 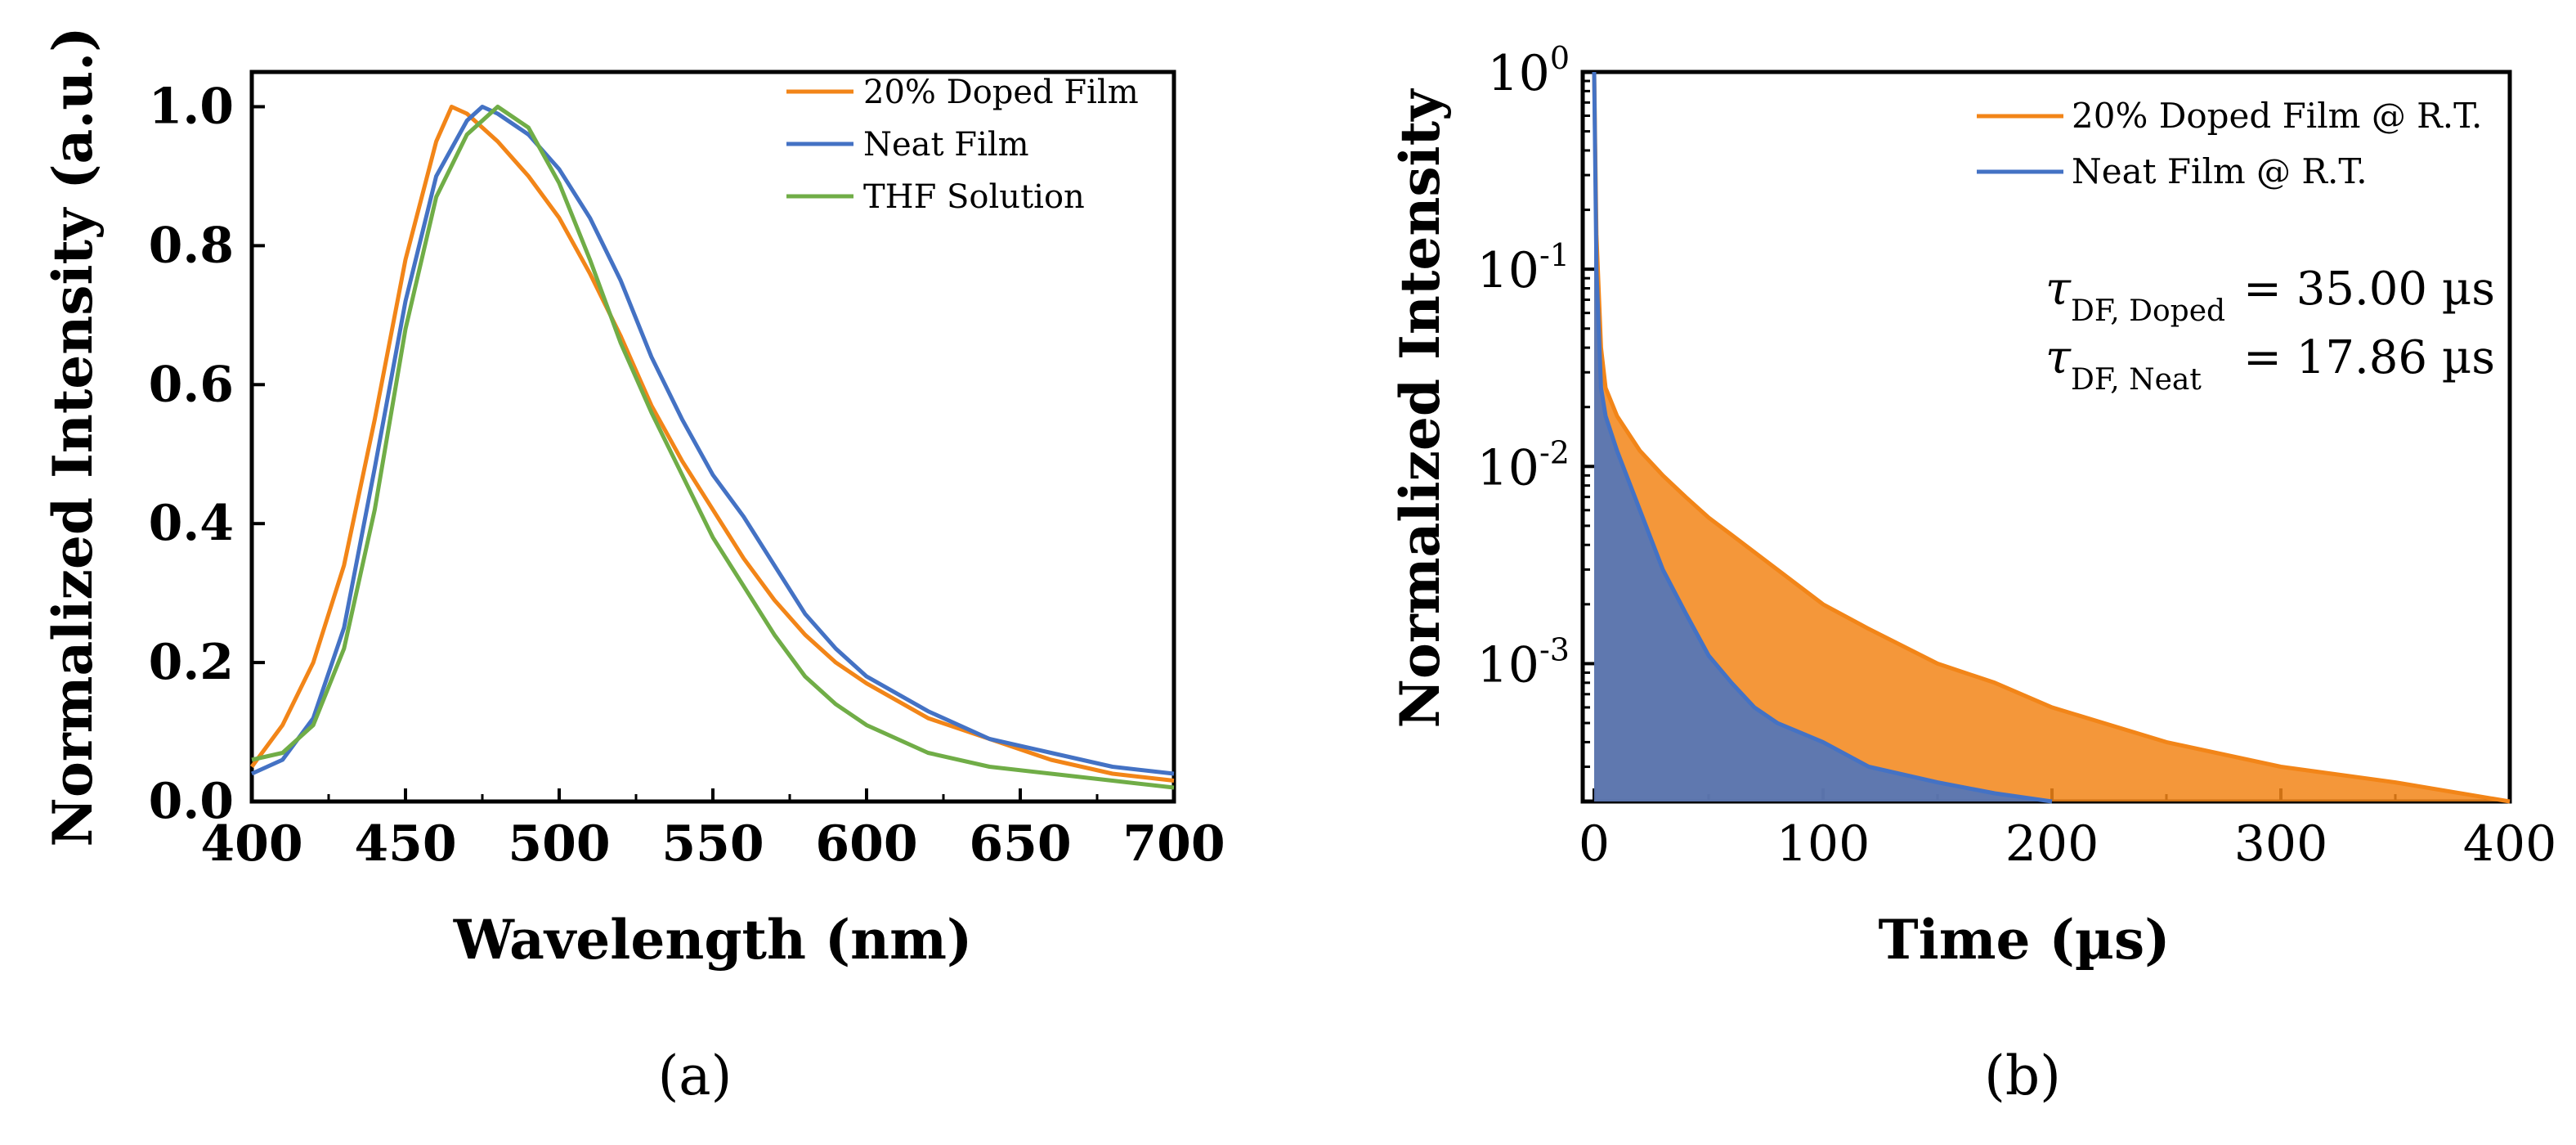 I want to click on panel-b-y-axis-label: Normalized Intensity, so click(x=1420, y=408).